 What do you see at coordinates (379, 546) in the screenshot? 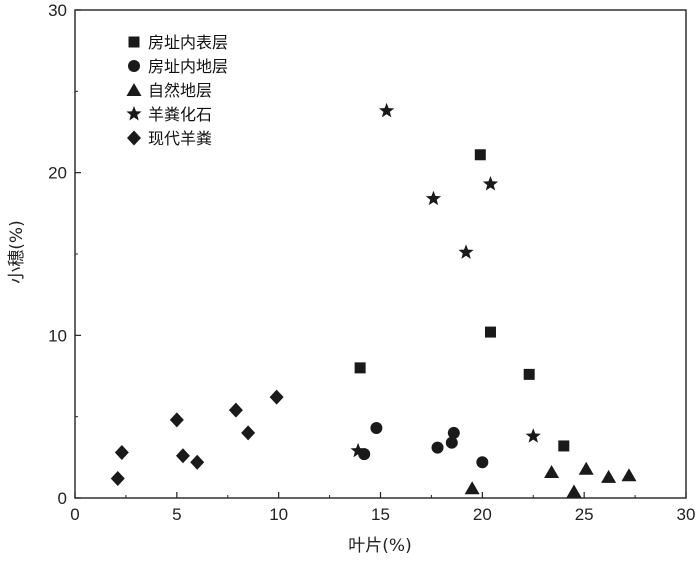
I see `x-axis-title: 叶片(%)` at bounding box center [379, 546].